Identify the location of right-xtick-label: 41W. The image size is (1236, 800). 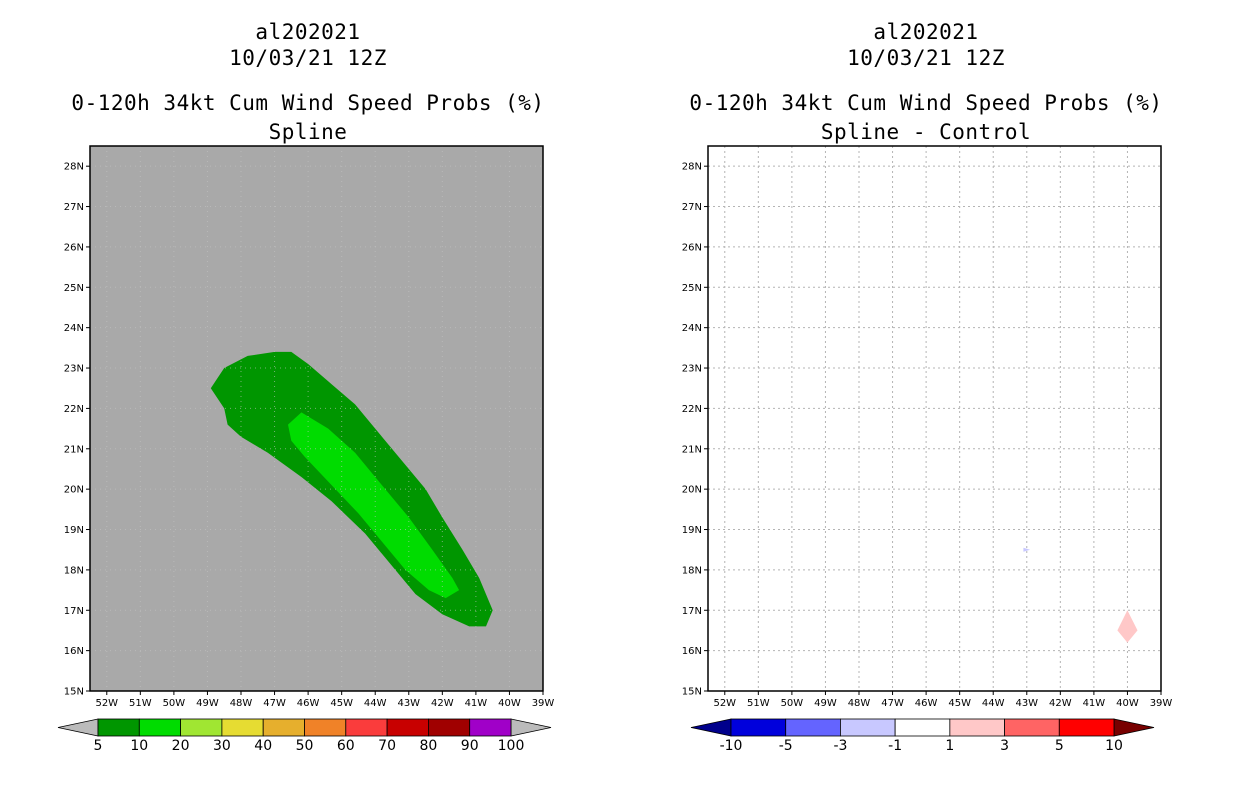
(1094, 703).